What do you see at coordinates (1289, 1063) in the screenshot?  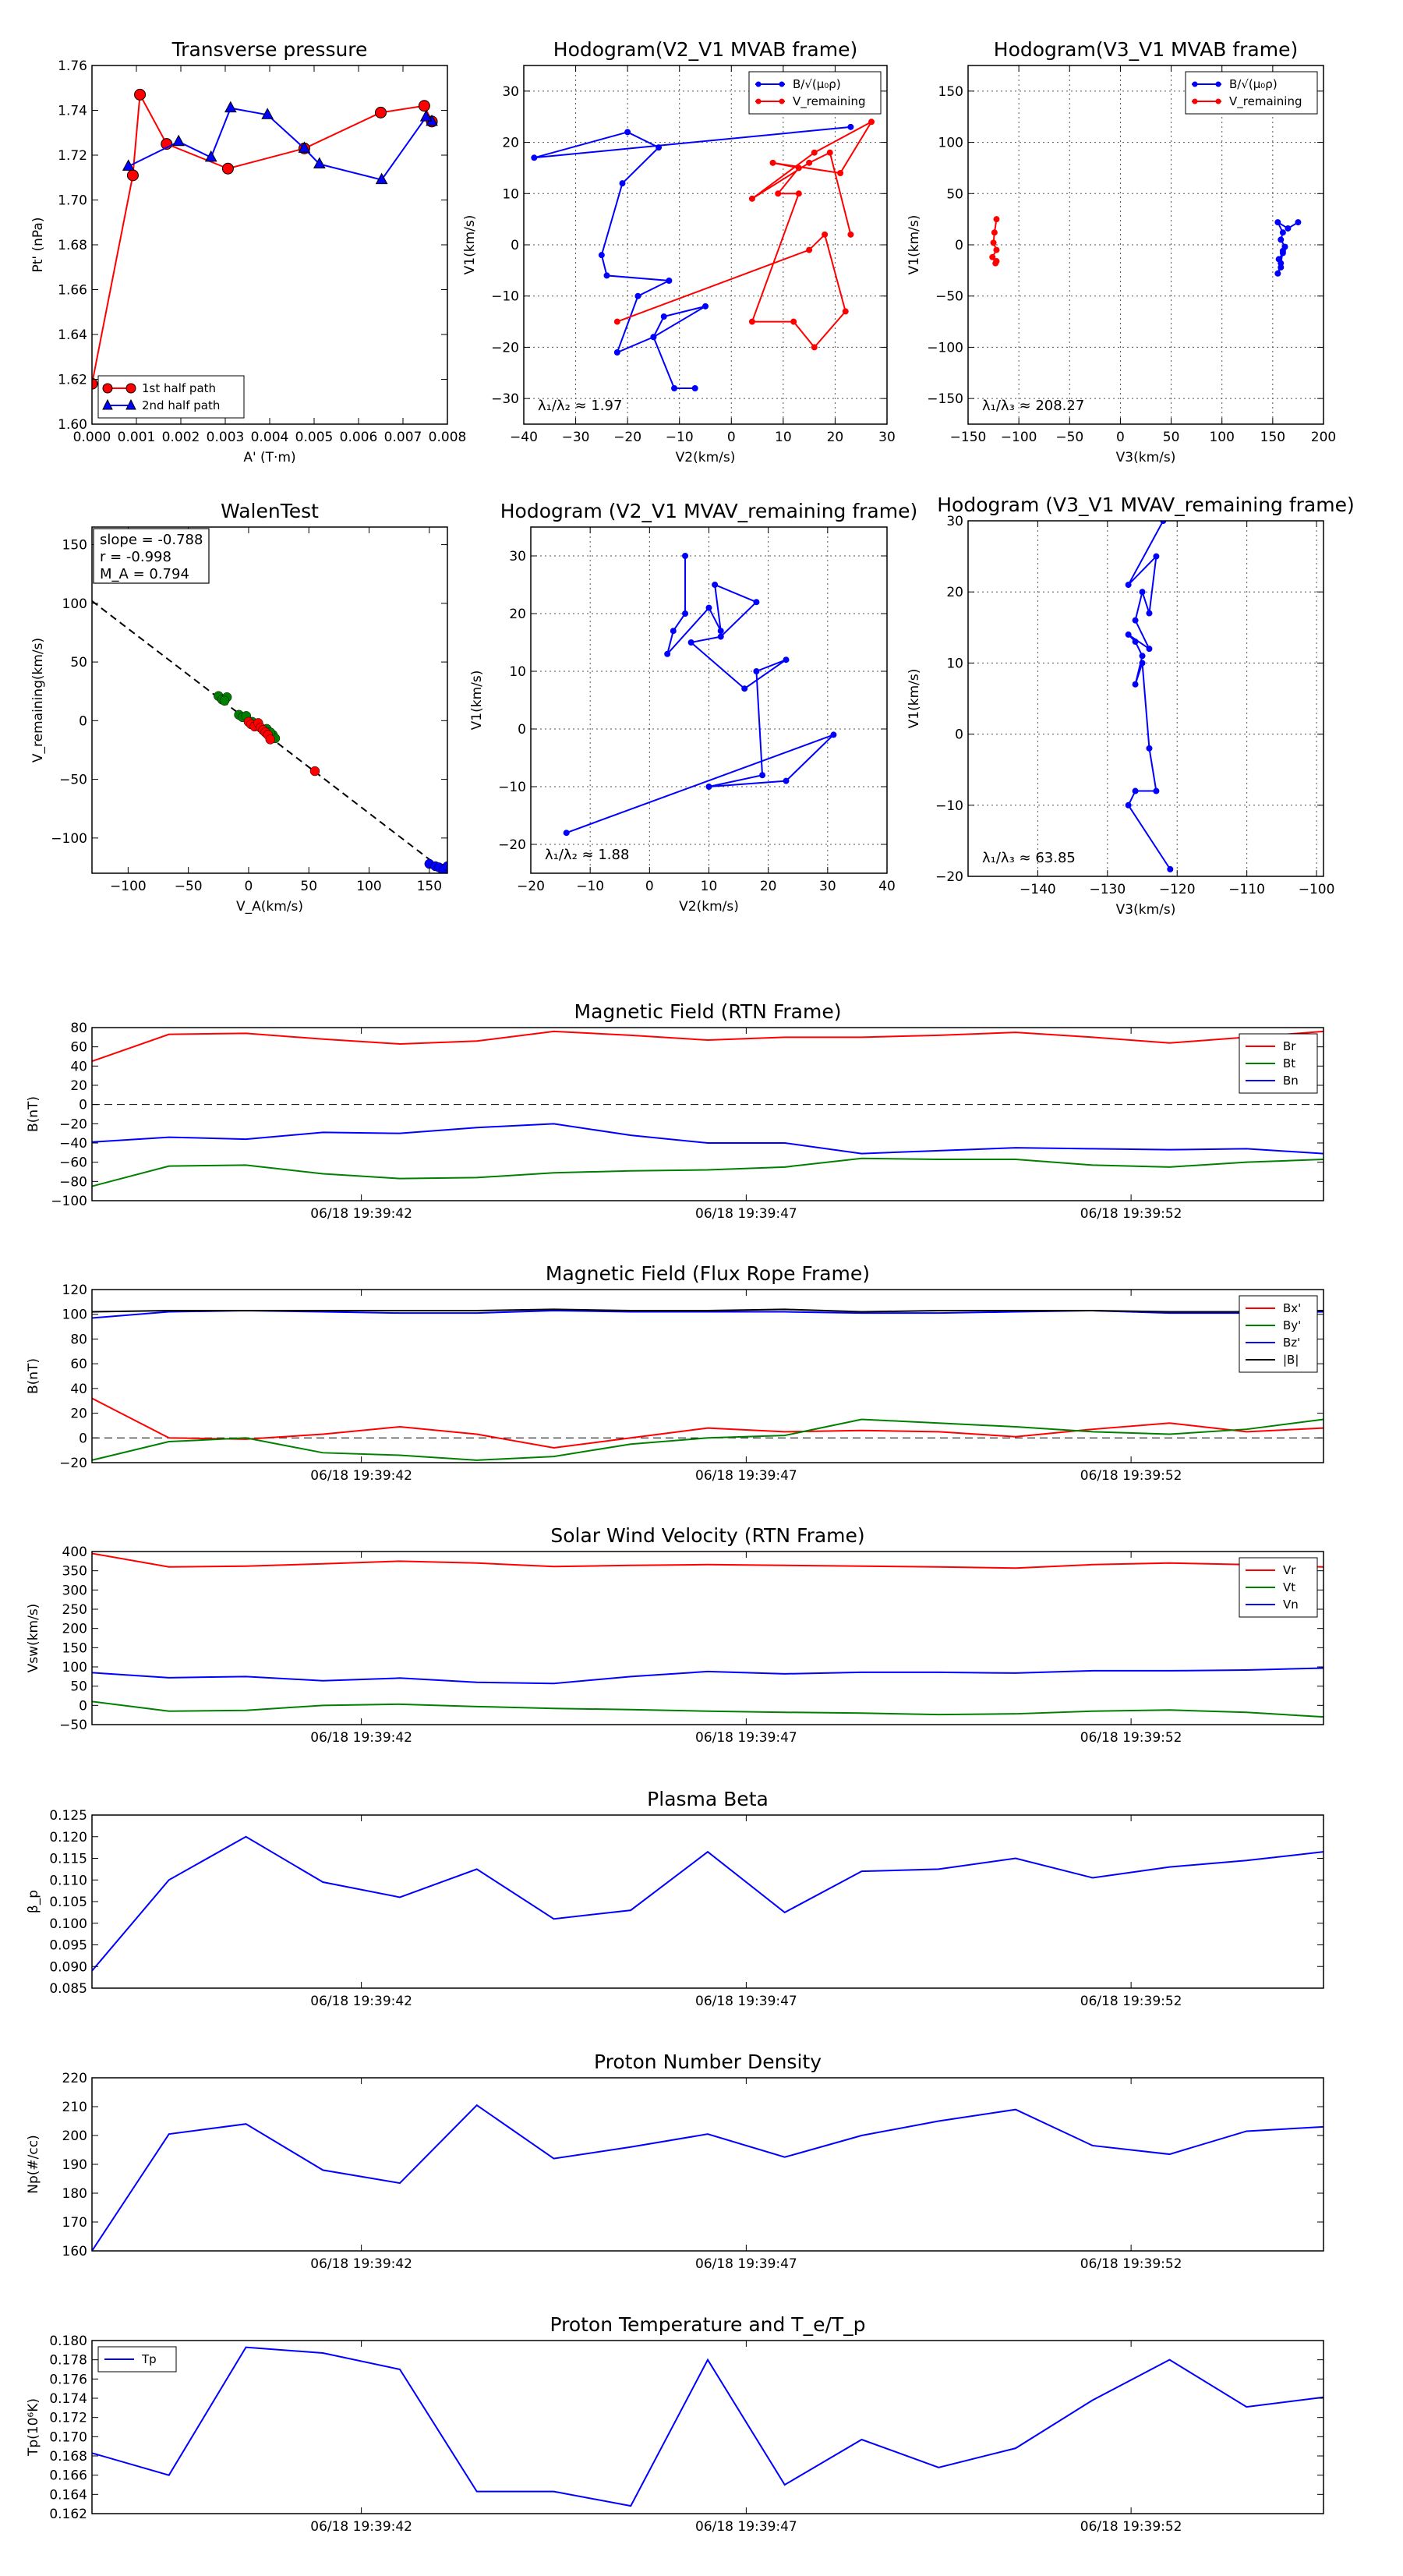 I see `legend-label: Bt` at bounding box center [1289, 1063].